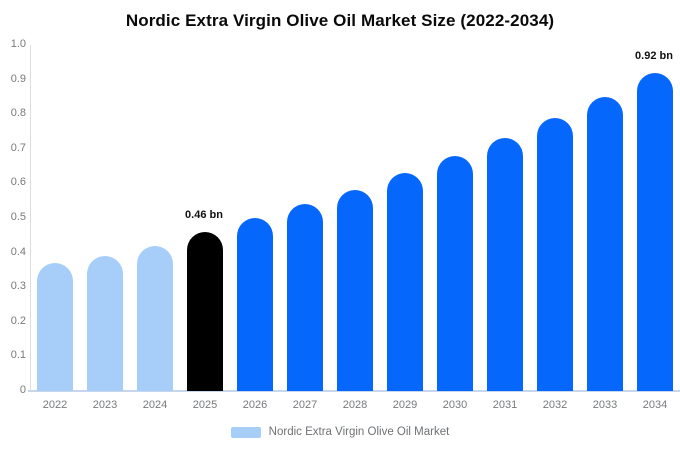 This screenshot has height=450, width=680. Describe the element at coordinates (355, 290) in the screenshot. I see `bar-2028` at that location.